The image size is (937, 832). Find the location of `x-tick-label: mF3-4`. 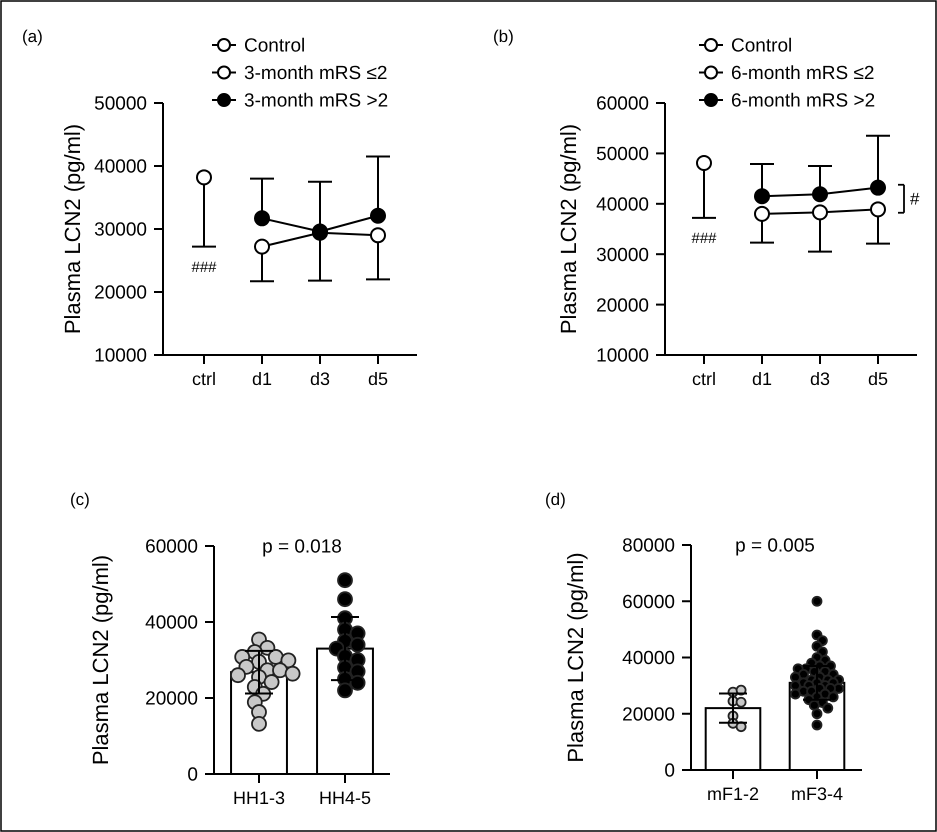

x-tick-label: mF3-4 is located at coordinates (817, 794).